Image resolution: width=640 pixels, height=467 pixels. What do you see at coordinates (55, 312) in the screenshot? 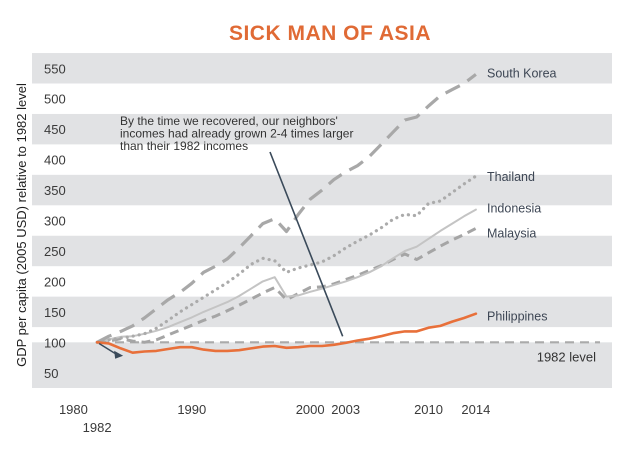
I see `y-tick-150: 150` at bounding box center [55, 312].